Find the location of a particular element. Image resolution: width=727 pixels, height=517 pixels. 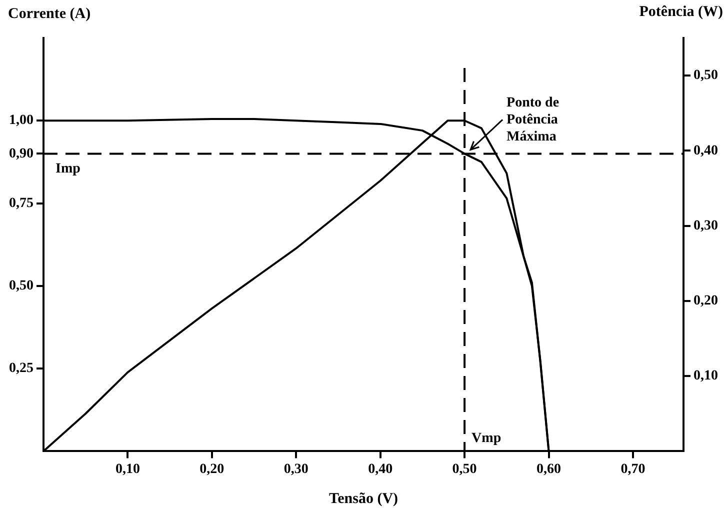

x-tick-label: 0,10 is located at coordinates (127, 470).